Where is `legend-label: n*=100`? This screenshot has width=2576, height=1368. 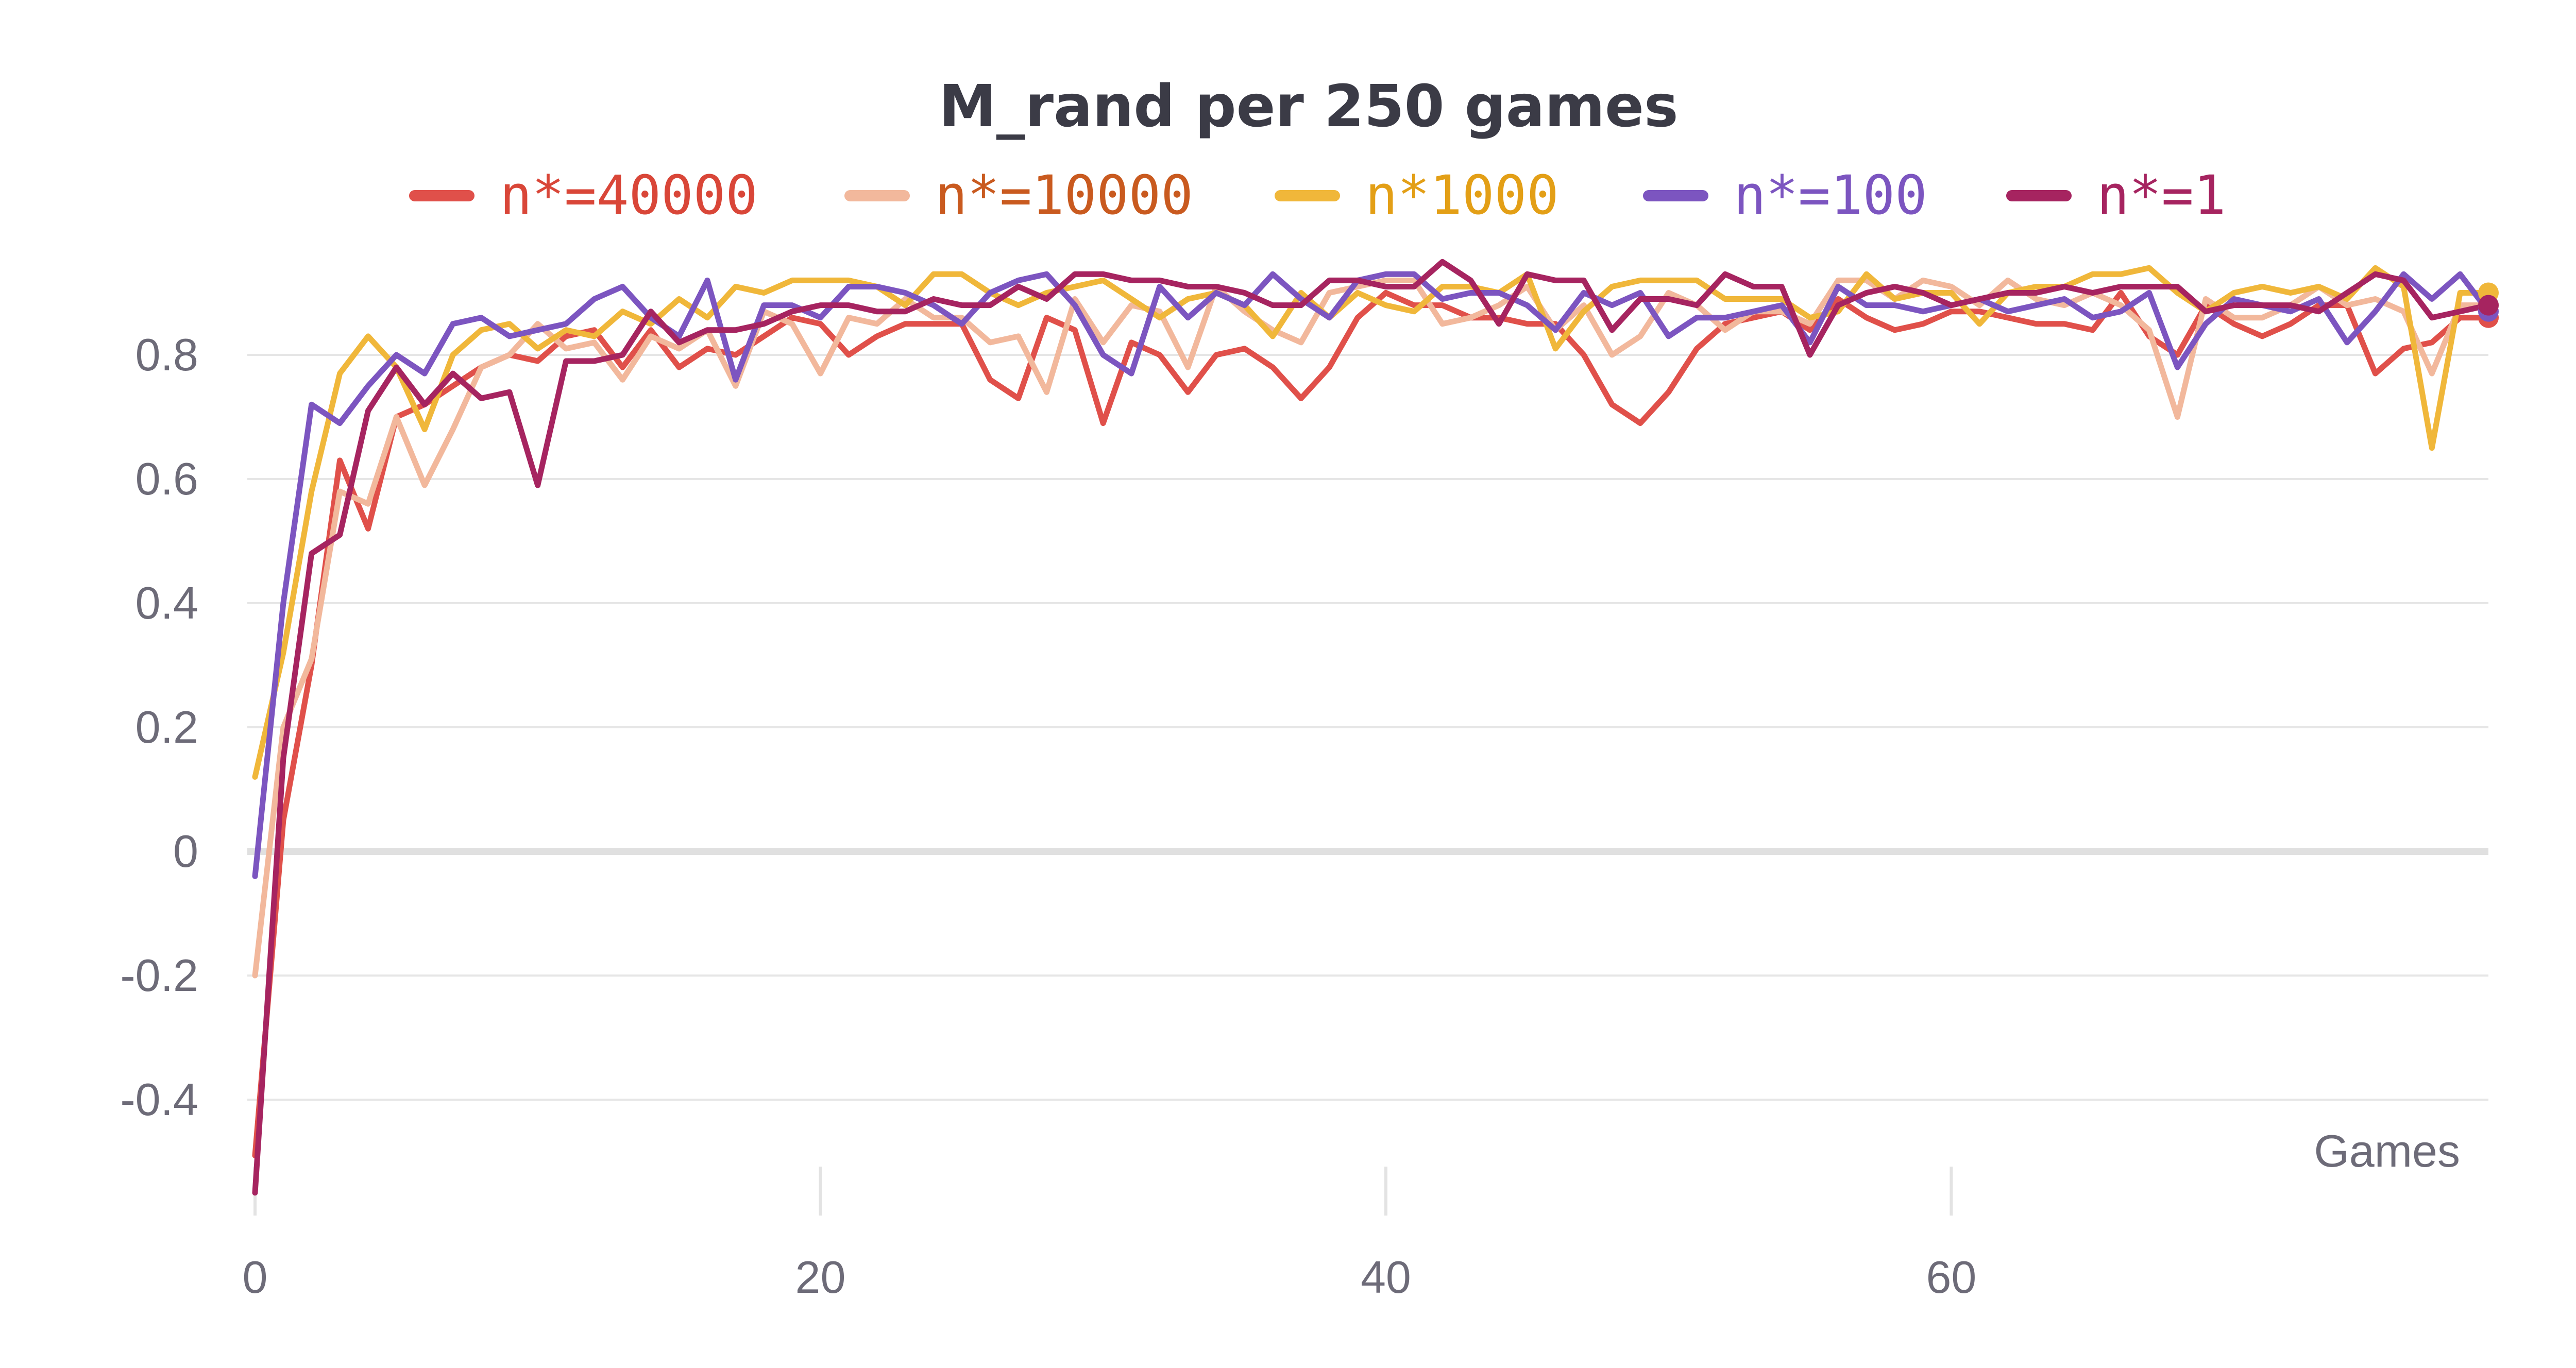 legend-label: n*=100 is located at coordinates (1830, 195).